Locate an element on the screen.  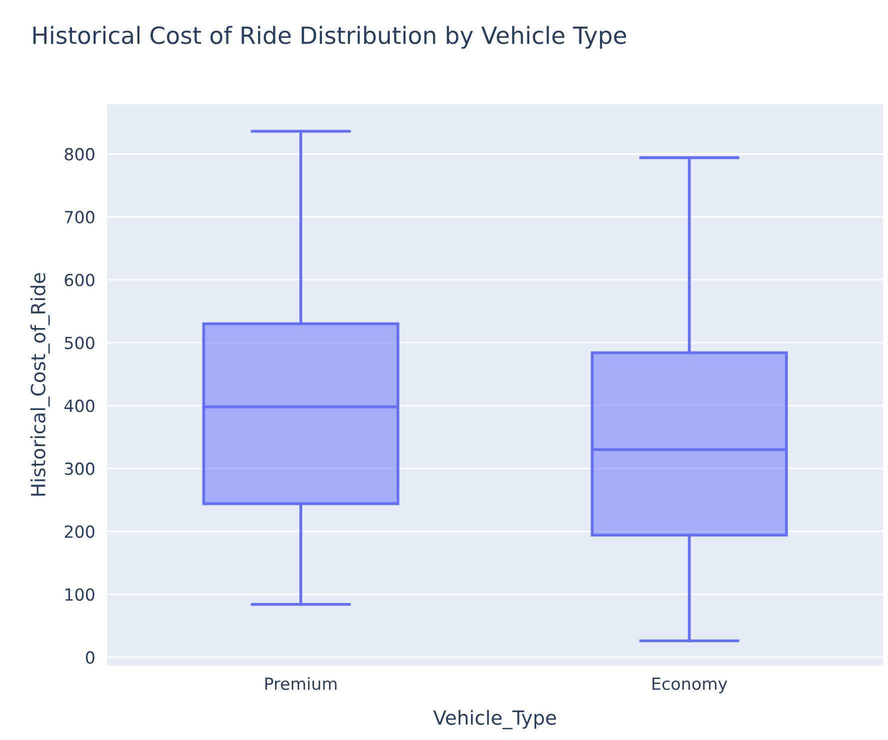
y-tick-label: 0 is located at coordinates (90, 657).